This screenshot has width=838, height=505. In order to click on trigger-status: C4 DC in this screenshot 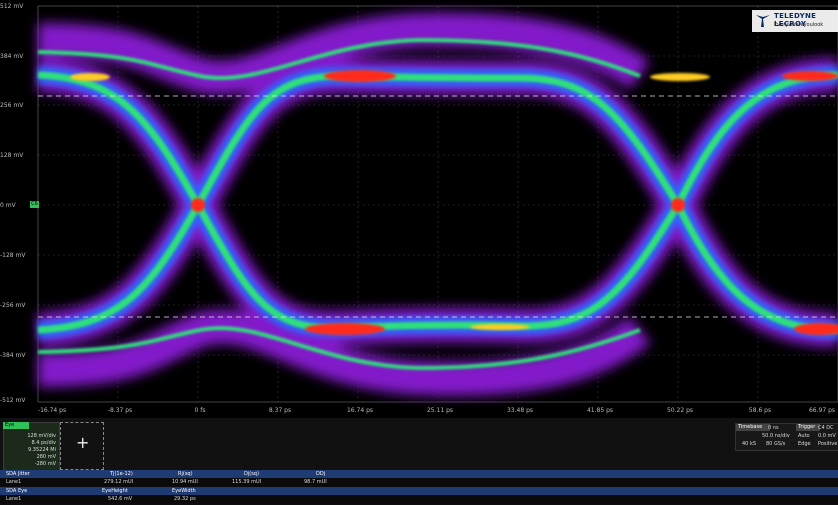, I will do `click(826, 428)`.